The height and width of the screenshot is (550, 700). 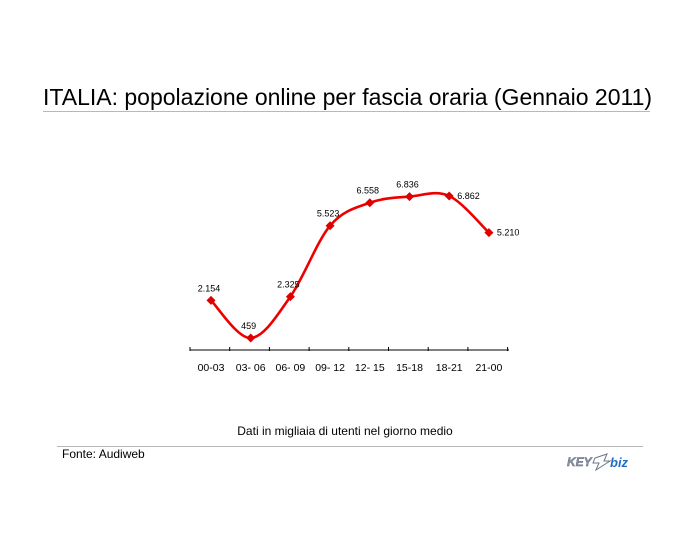 What do you see at coordinates (407, 185) in the screenshot?
I see `data-label: 6.836` at bounding box center [407, 185].